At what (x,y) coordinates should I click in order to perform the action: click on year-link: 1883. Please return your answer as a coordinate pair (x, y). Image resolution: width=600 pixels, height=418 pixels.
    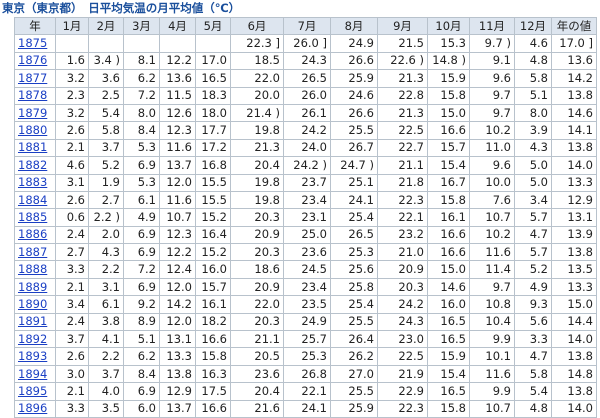
    Looking at the image, I should click on (33, 182).